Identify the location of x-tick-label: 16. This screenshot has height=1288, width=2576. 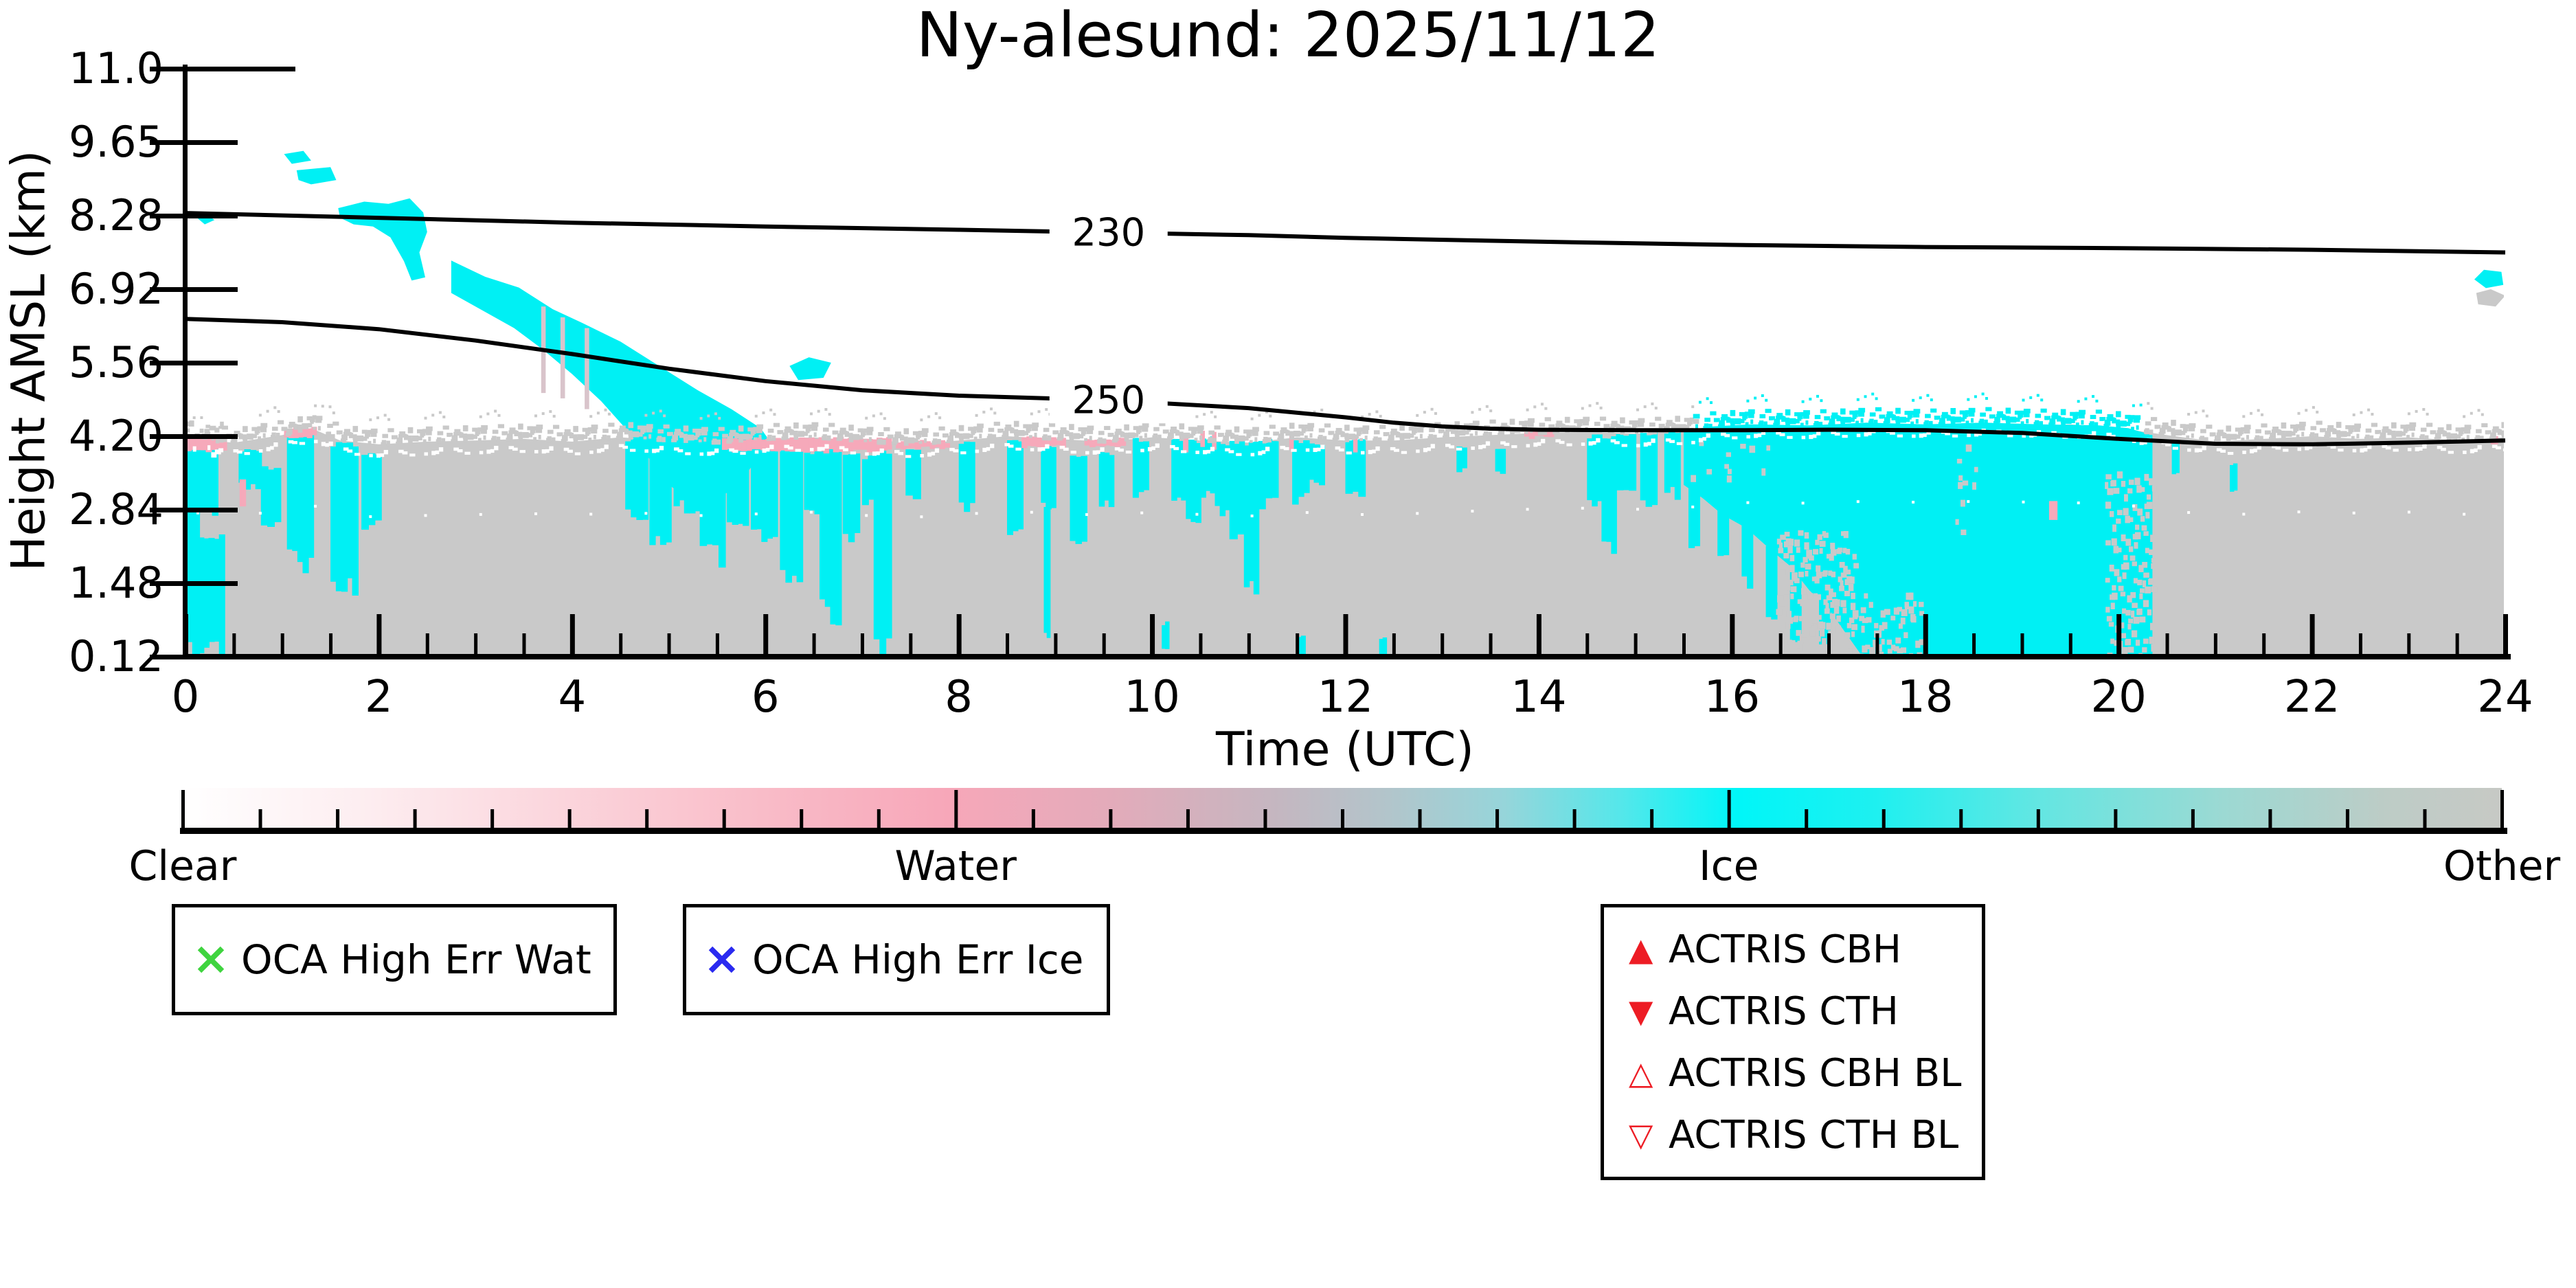
(1732, 697).